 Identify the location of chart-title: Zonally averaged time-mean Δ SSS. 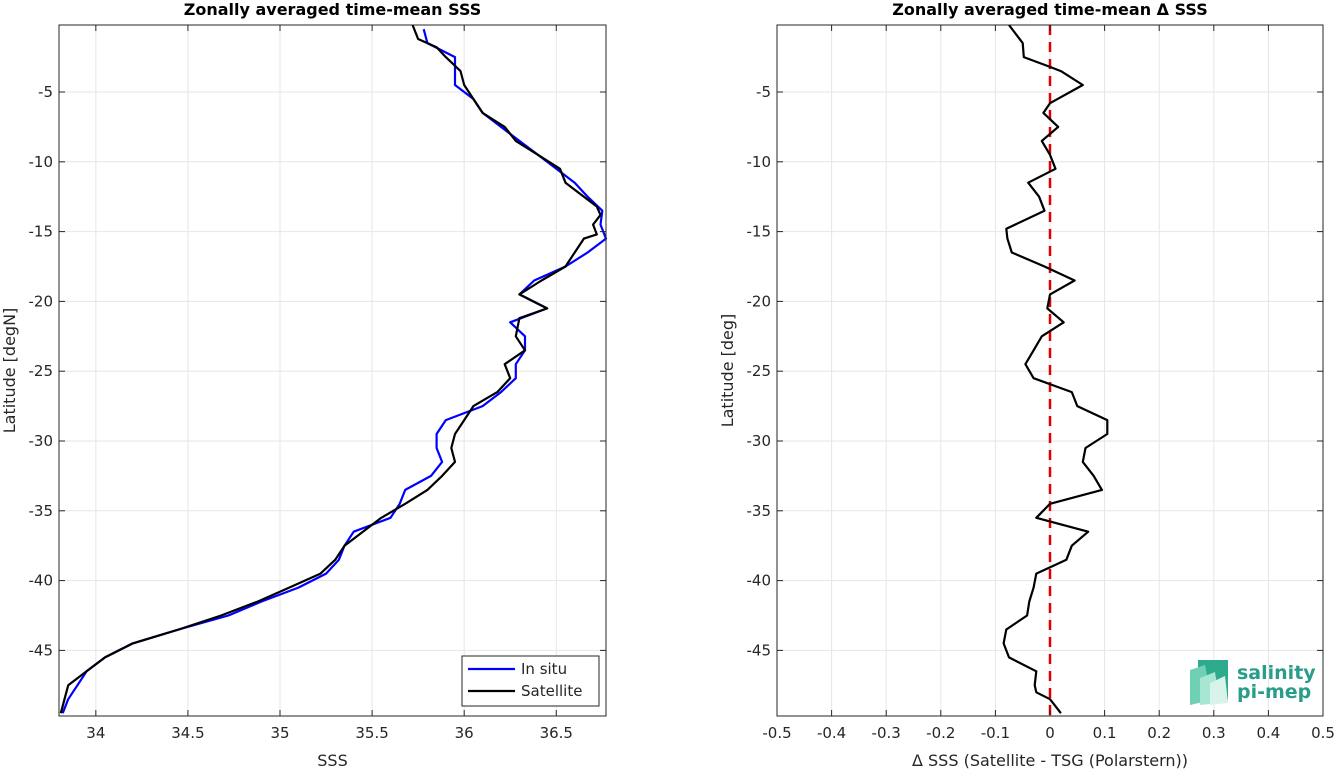
(1050, 9).